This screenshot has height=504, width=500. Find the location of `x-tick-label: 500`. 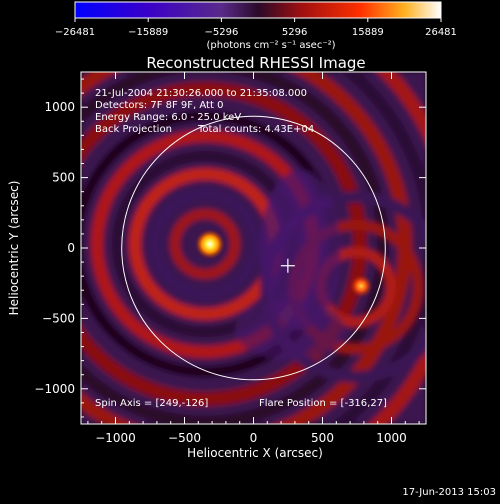

x-tick-label: 500 is located at coordinates (322, 438).